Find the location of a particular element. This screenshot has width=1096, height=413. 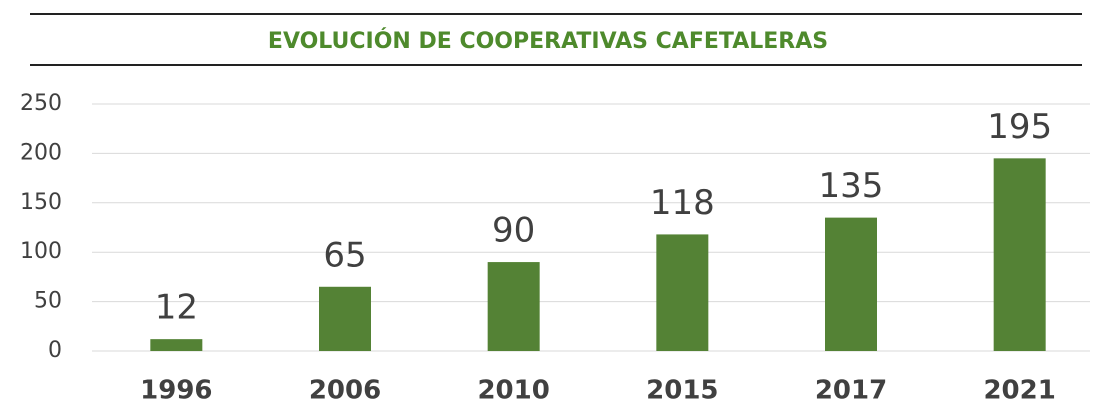

x-tick-label: 2006 is located at coordinates (345, 391).